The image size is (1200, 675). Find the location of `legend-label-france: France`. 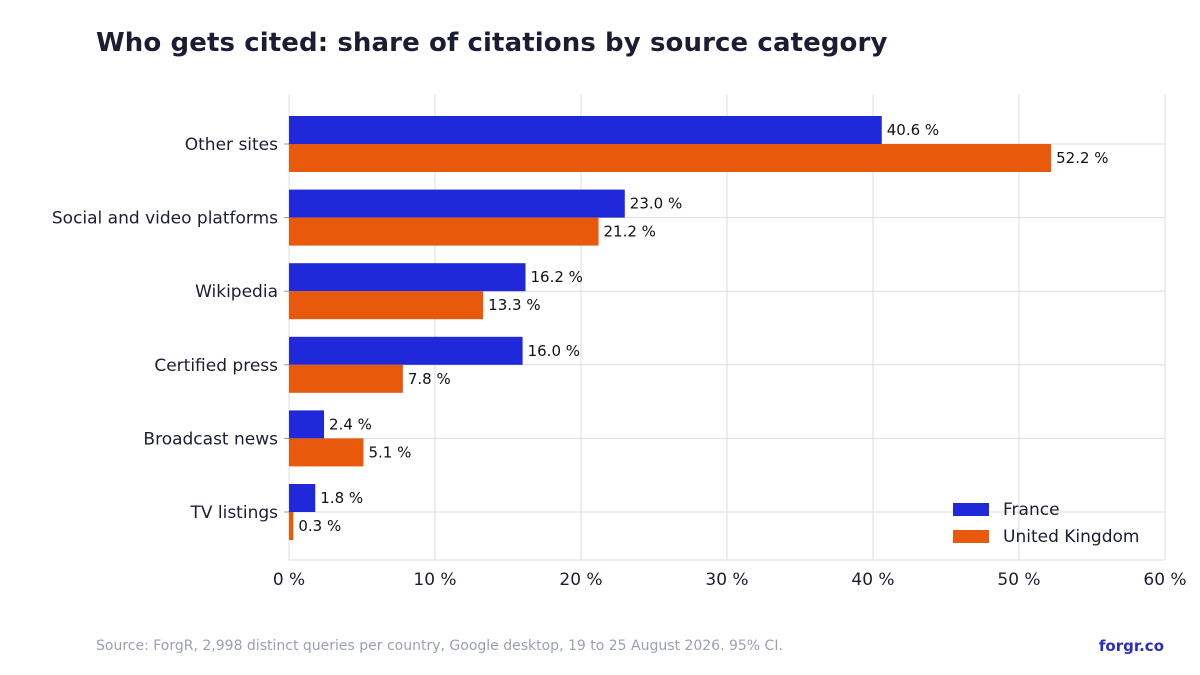

legend-label-france: France is located at coordinates (1031, 509).